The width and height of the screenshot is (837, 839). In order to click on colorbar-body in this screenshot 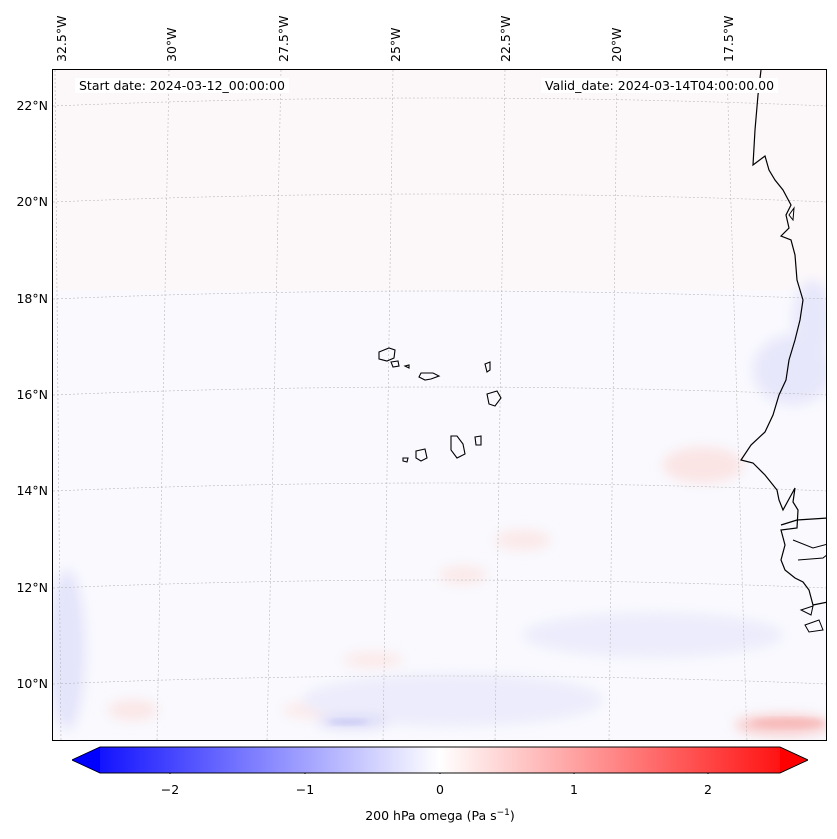, I will do `click(440, 760)`.